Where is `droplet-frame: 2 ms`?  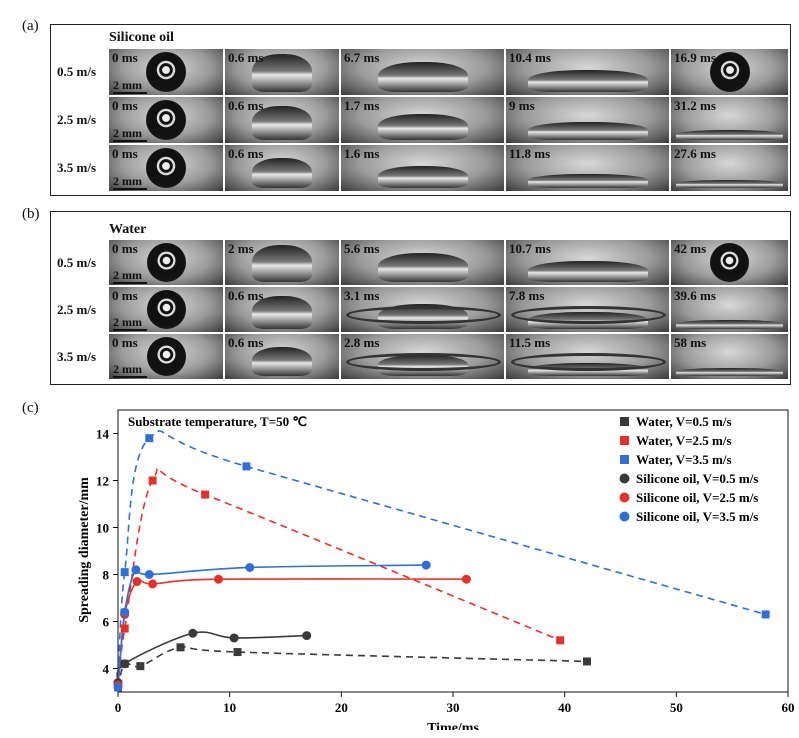
droplet-frame: 2 ms is located at coordinates (282, 262).